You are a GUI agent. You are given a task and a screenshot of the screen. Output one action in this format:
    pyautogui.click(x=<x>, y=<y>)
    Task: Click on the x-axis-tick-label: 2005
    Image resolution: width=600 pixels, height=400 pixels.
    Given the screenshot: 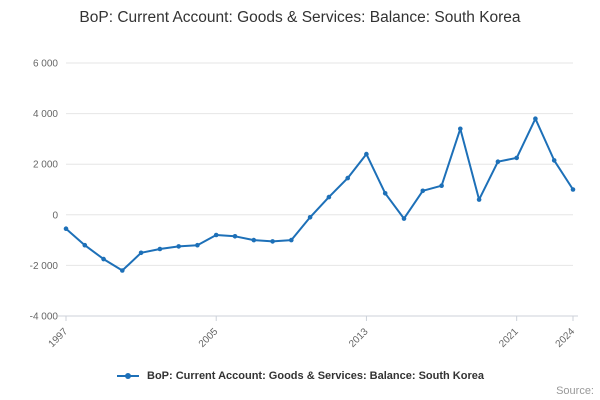 What is the action you would take?
    pyautogui.click(x=209, y=338)
    